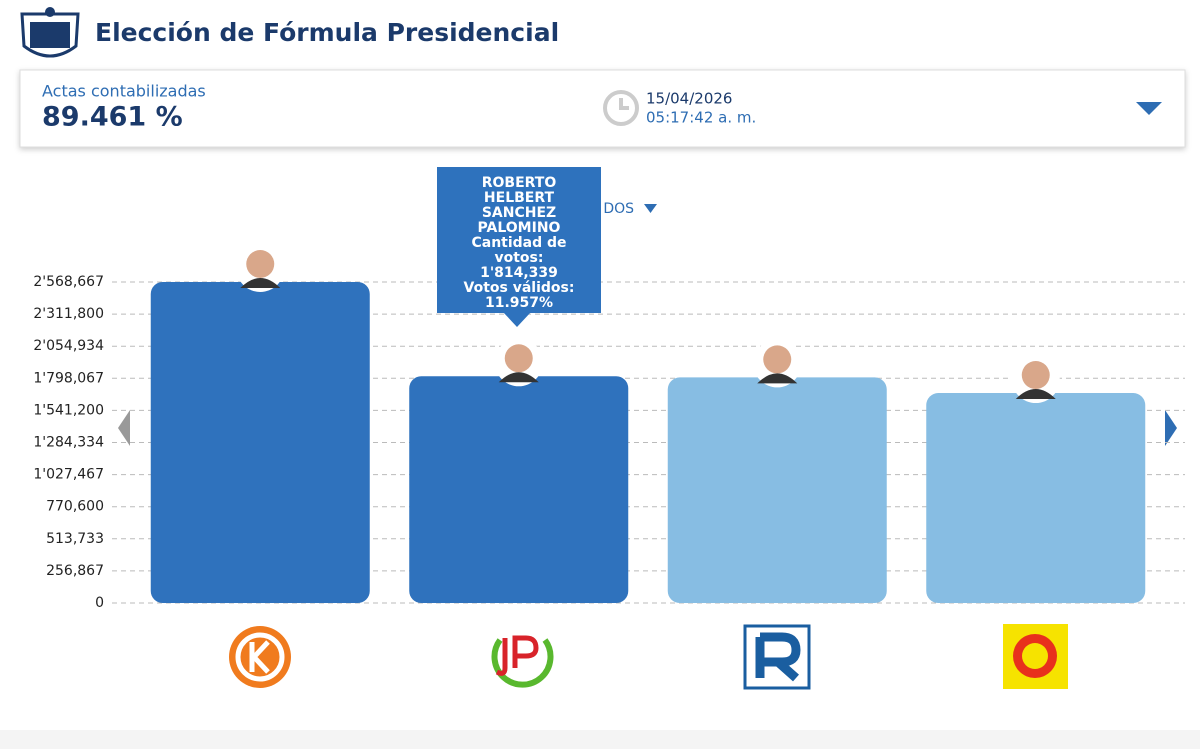  What do you see at coordinates (327, 32) in the screenshot?
I see `page-title: Elección de Fórmula Presidencial` at bounding box center [327, 32].